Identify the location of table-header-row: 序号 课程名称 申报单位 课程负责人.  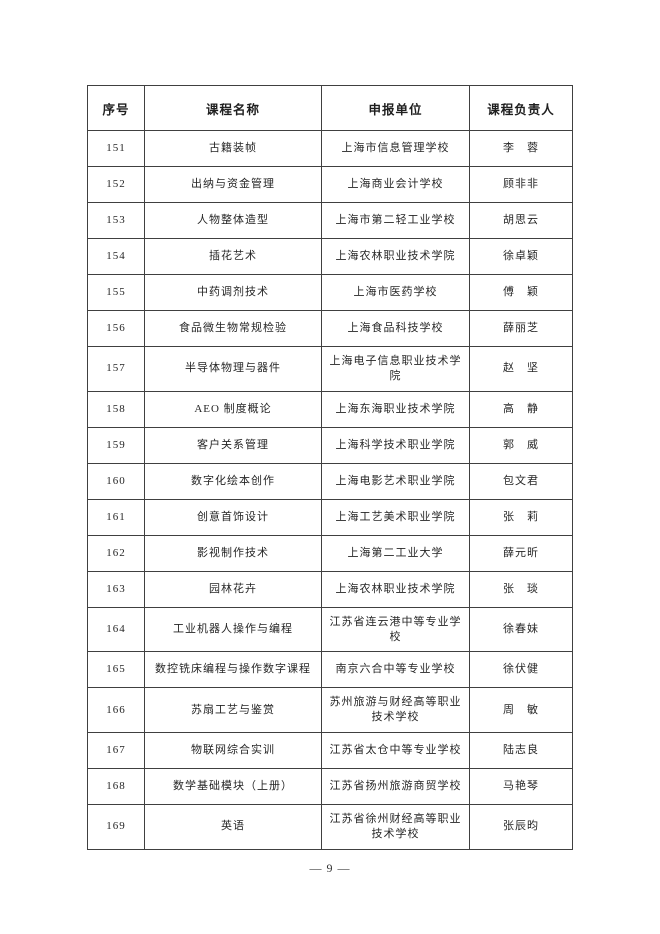
(330, 108).